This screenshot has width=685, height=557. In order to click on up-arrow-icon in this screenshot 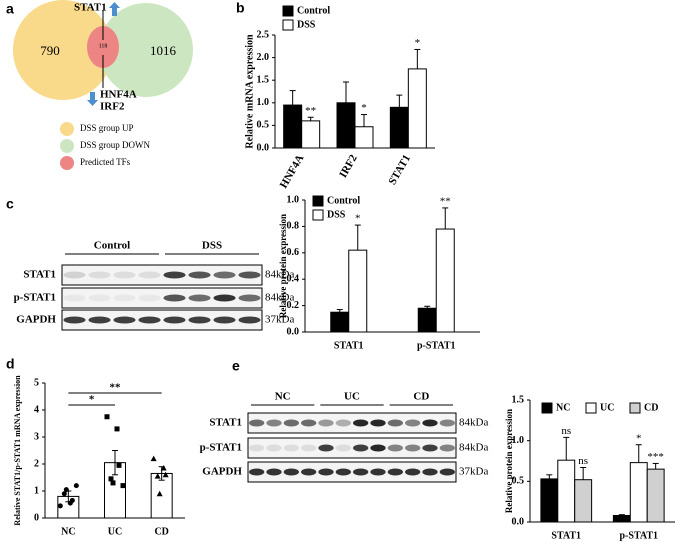, I will do `click(114, 9)`.